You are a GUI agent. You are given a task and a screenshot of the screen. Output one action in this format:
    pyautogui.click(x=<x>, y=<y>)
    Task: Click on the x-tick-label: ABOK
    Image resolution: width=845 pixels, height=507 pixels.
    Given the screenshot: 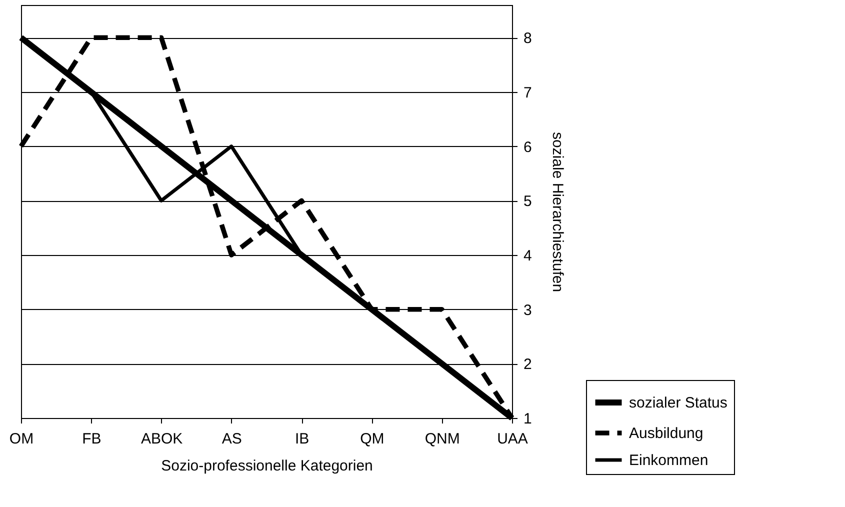 What is the action you would take?
    pyautogui.click(x=161, y=439)
    